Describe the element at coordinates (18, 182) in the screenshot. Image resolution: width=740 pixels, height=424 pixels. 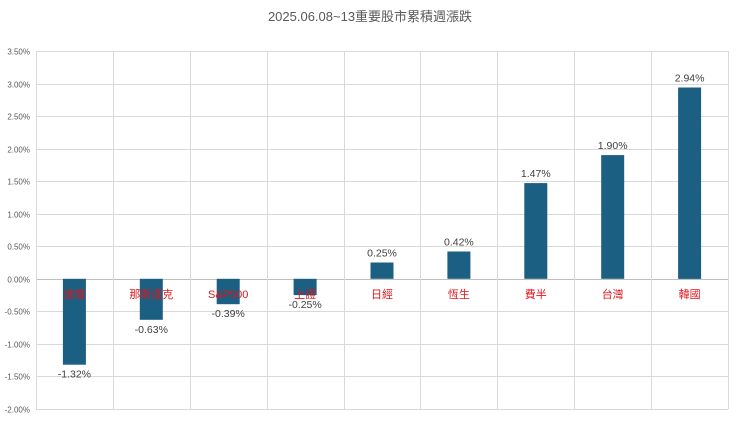
I see `y-tick-label: 1.50%` at that location.